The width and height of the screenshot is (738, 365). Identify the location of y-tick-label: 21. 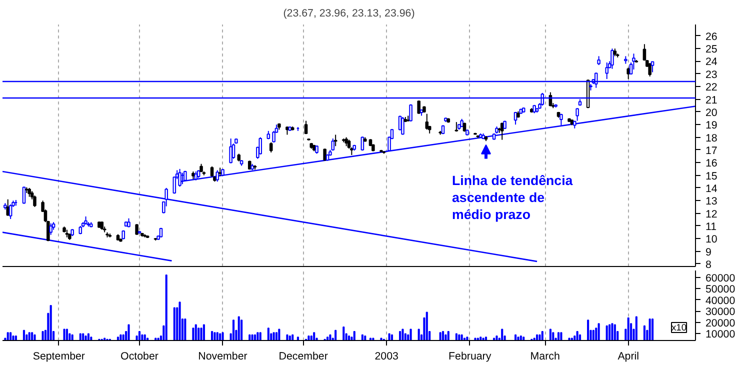
(712, 100).